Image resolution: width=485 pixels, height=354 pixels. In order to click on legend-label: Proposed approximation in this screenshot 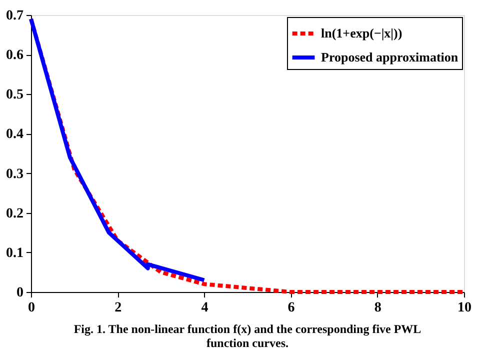, I will do `click(390, 57)`.